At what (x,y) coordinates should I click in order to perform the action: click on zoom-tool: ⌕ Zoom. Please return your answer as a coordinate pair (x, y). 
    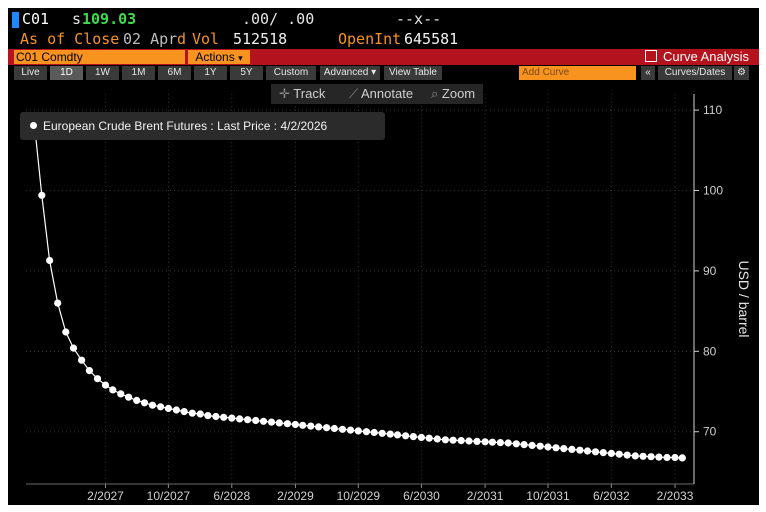
    Looking at the image, I should click on (453, 94).